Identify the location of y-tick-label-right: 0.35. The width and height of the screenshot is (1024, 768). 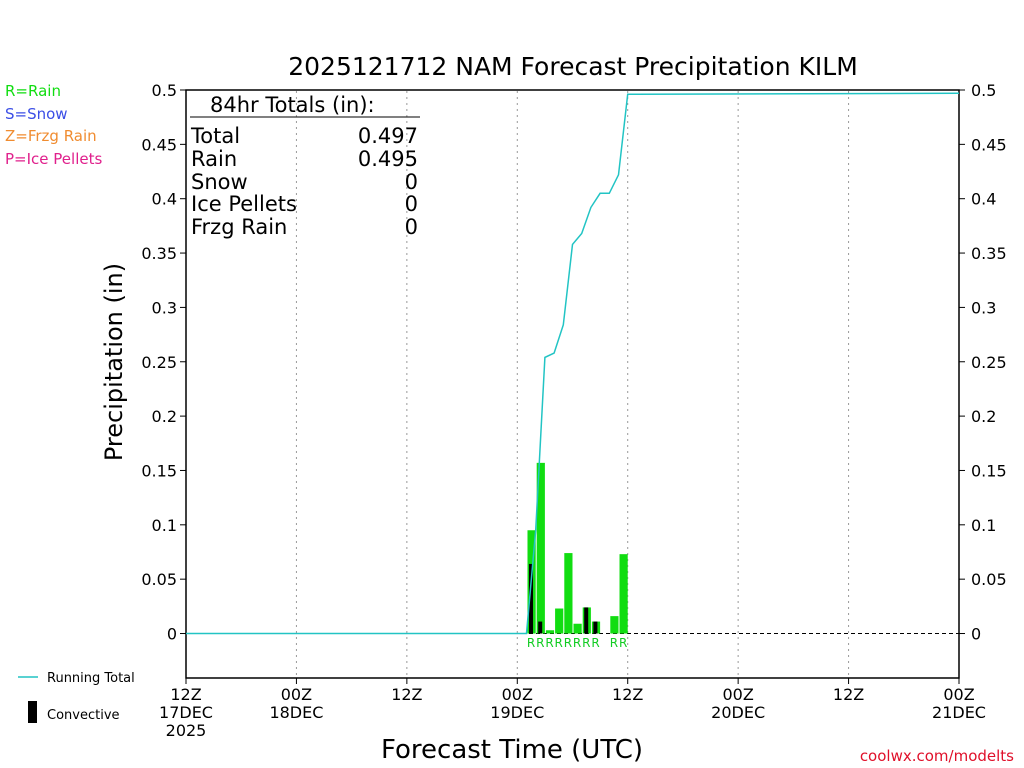
(989, 253).